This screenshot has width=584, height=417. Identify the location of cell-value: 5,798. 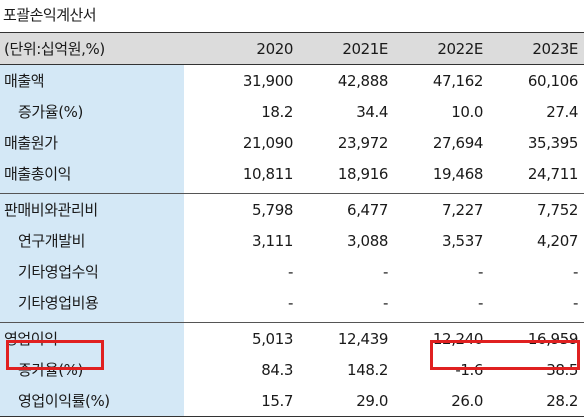
(241, 209).